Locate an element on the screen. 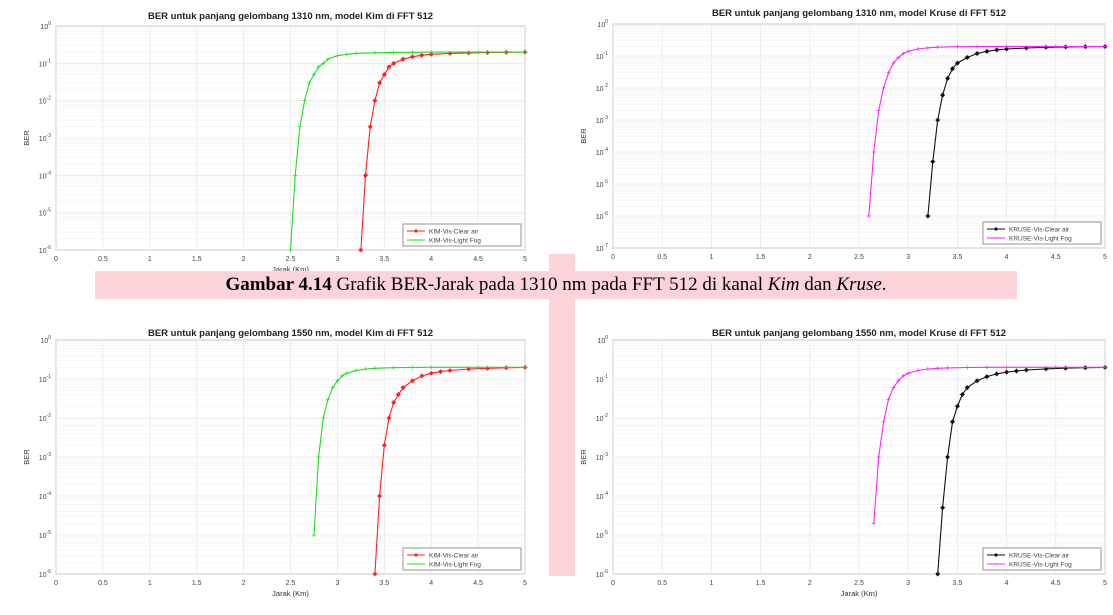 The image size is (1113, 615). x-tick-label: 1 is located at coordinates (150, 583).